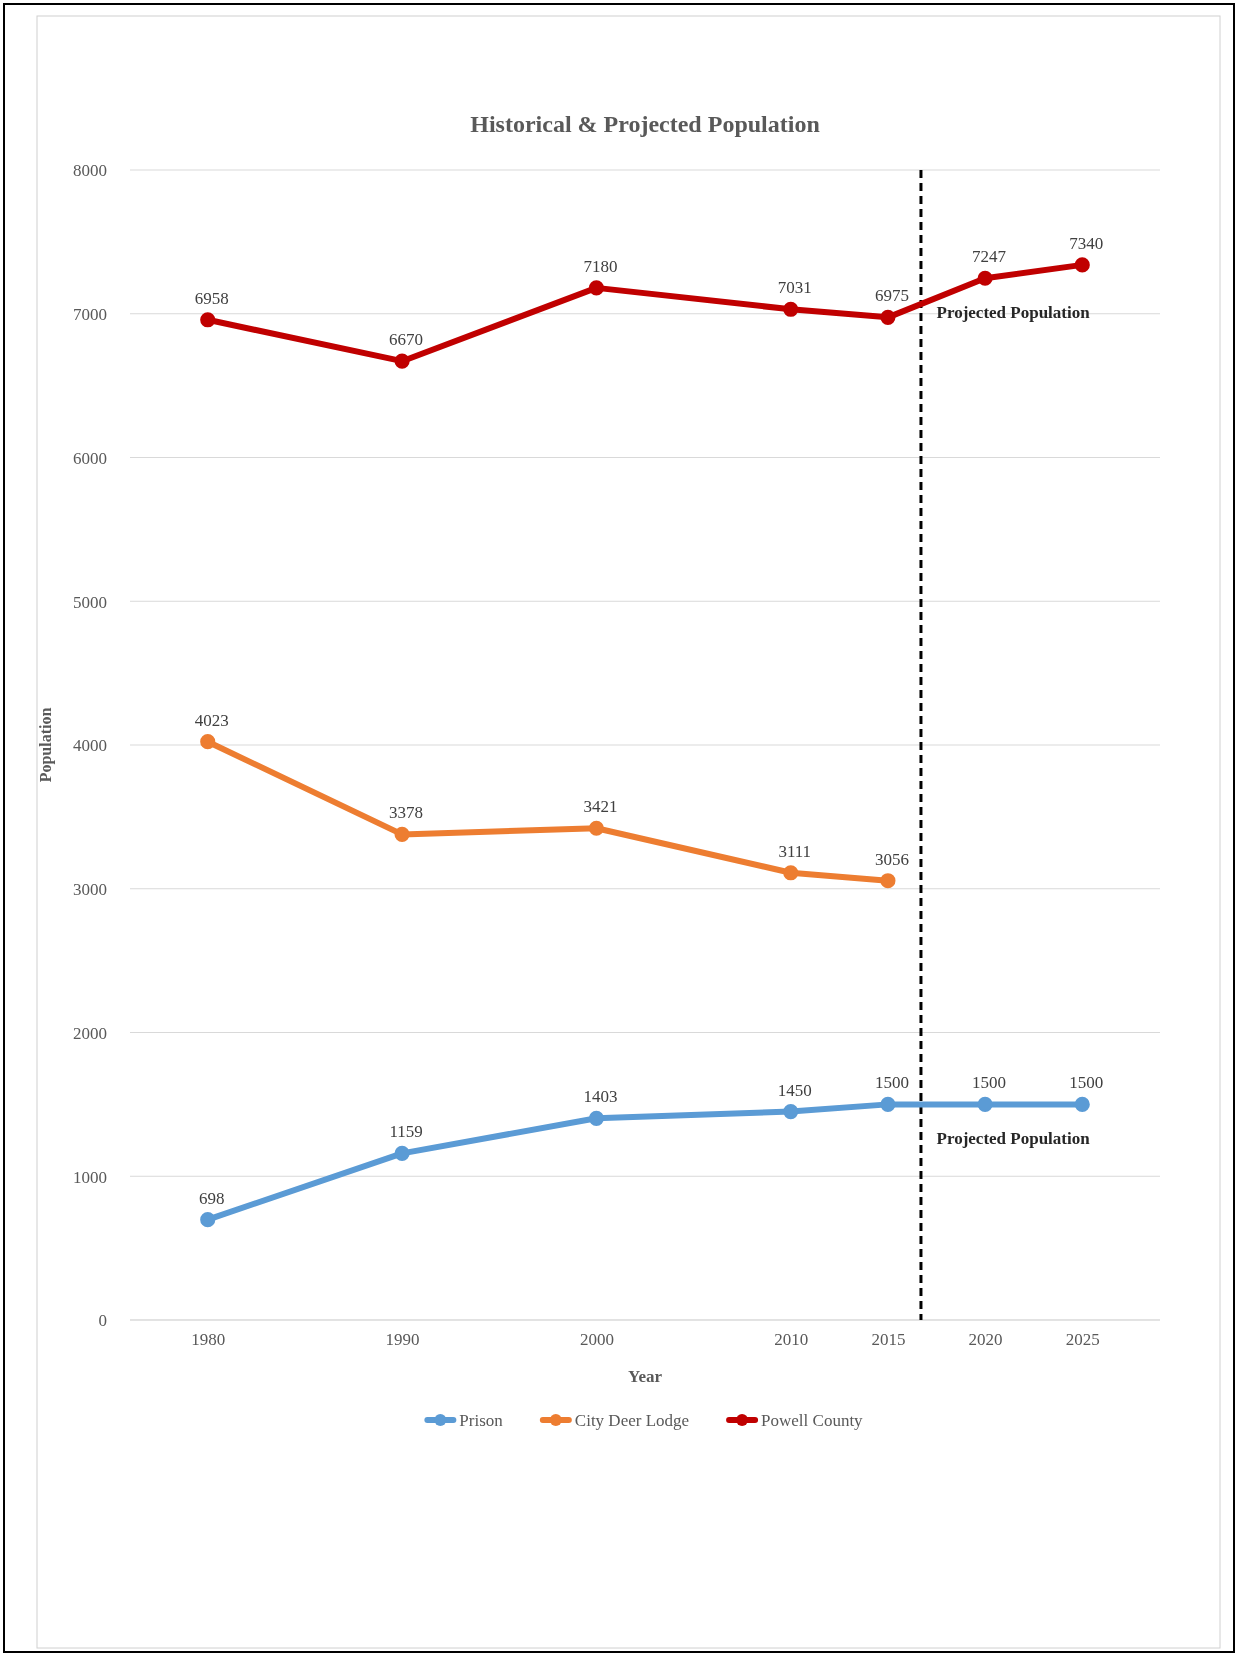 Image resolution: width=1238 pixels, height=1656 pixels. Describe the element at coordinates (90, 890) in the screenshot. I see `y-tick-label: 3000` at that location.